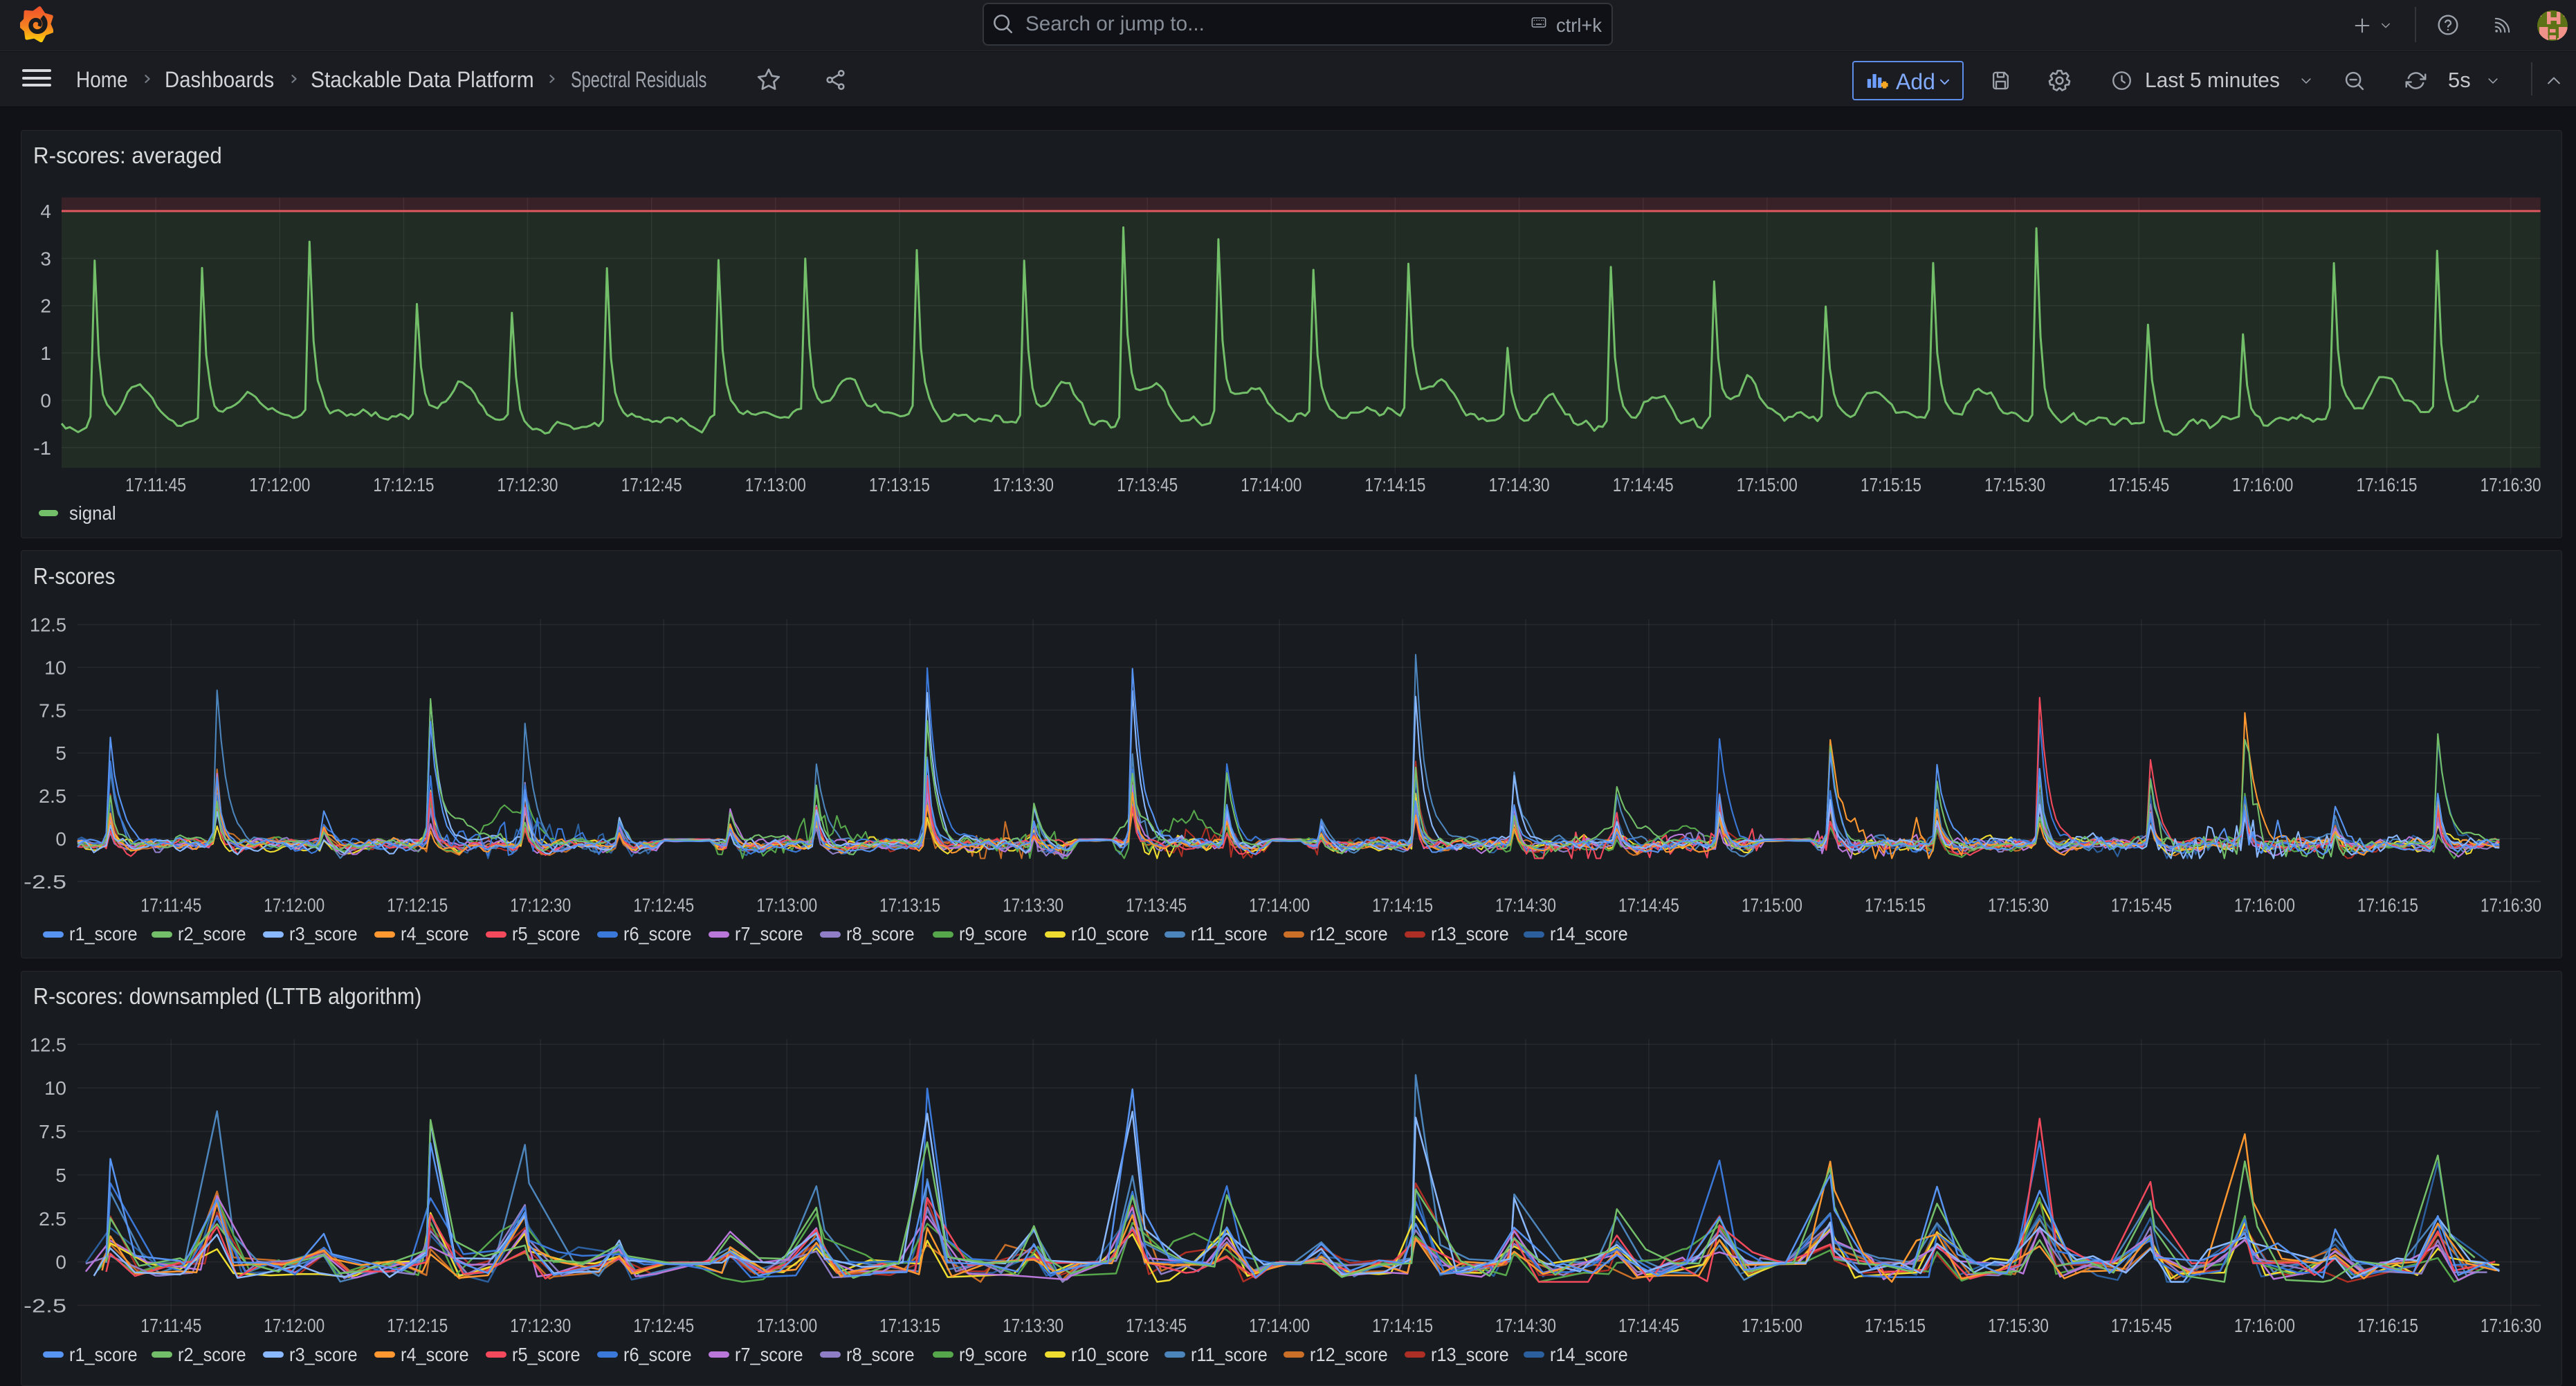 The height and width of the screenshot is (1386, 2576). What do you see at coordinates (45, 211) in the screenshot?
I see `svg-text: 4` at bounding box center [45, 211].